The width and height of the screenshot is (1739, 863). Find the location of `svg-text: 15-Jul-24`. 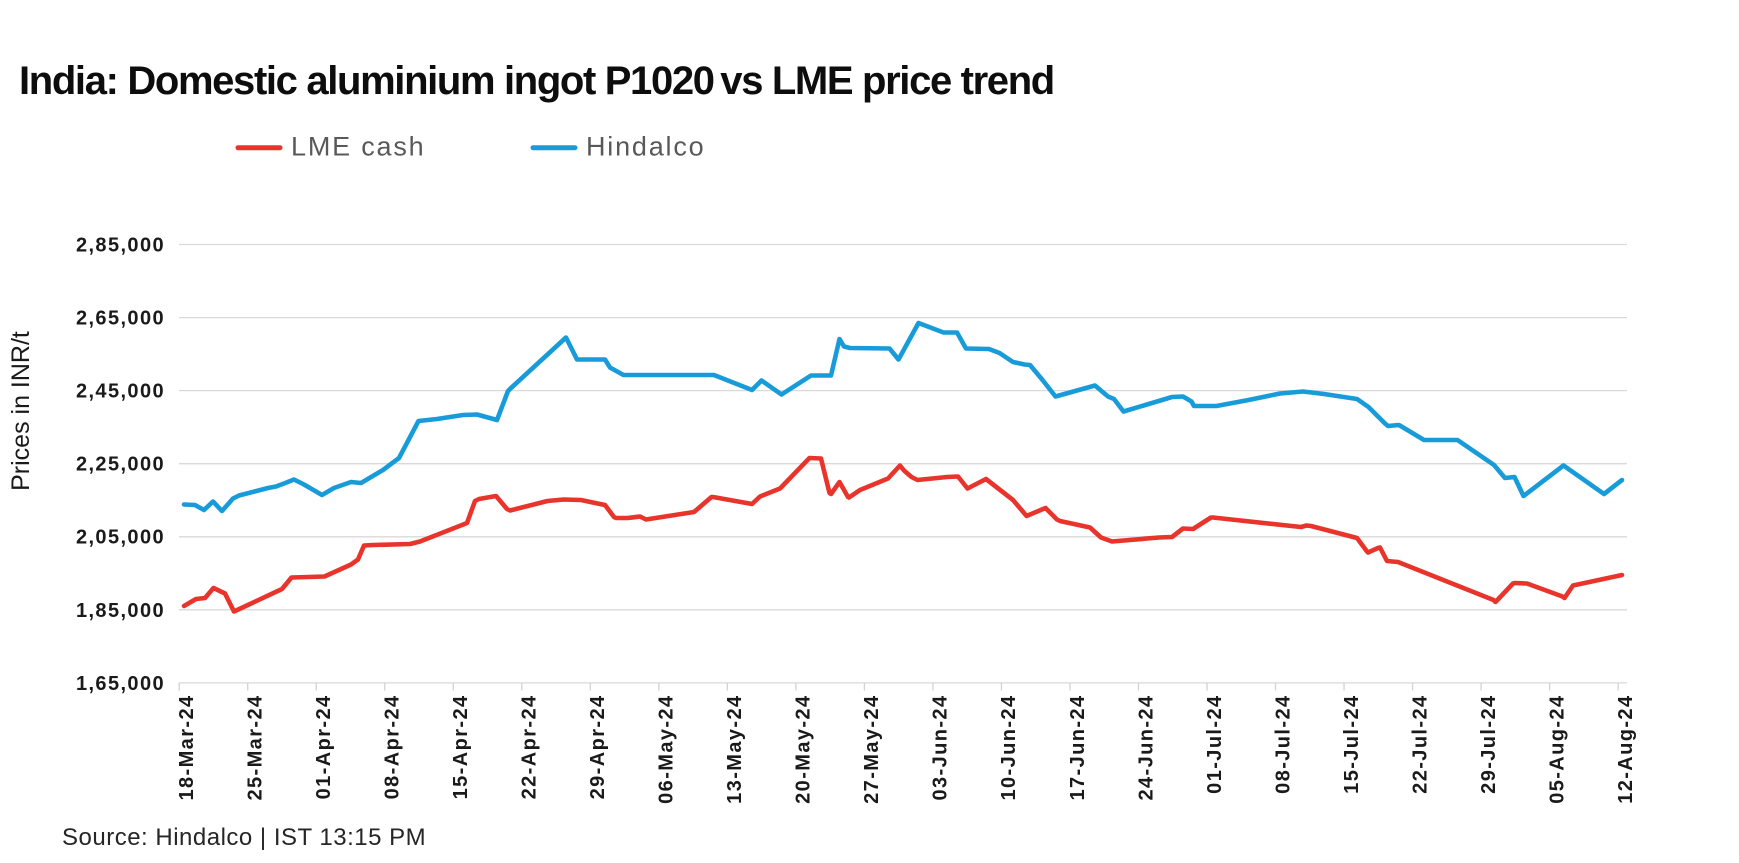

svg-text: 15-Jul-24 is located at coordinates (1352, 744).